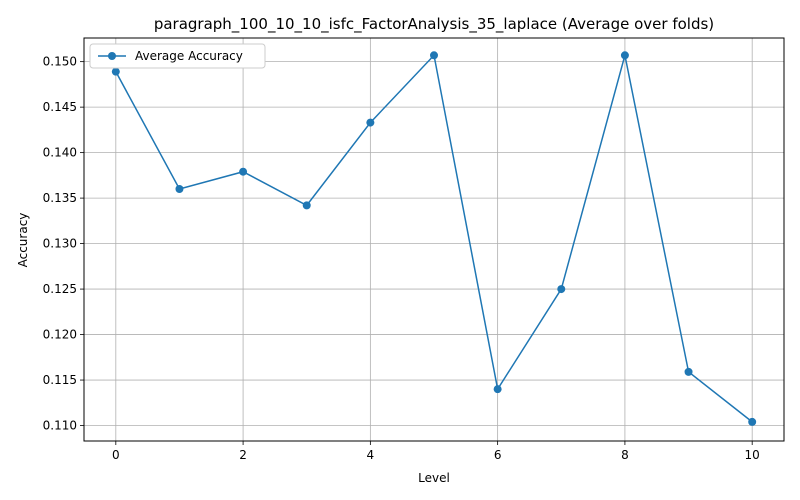 Image resolution: width=800 pixels, height=500 pixels. Describe the element at coordinates (60, 335) in the screenshot. I see `y-tick-label: 0.120` at that location.